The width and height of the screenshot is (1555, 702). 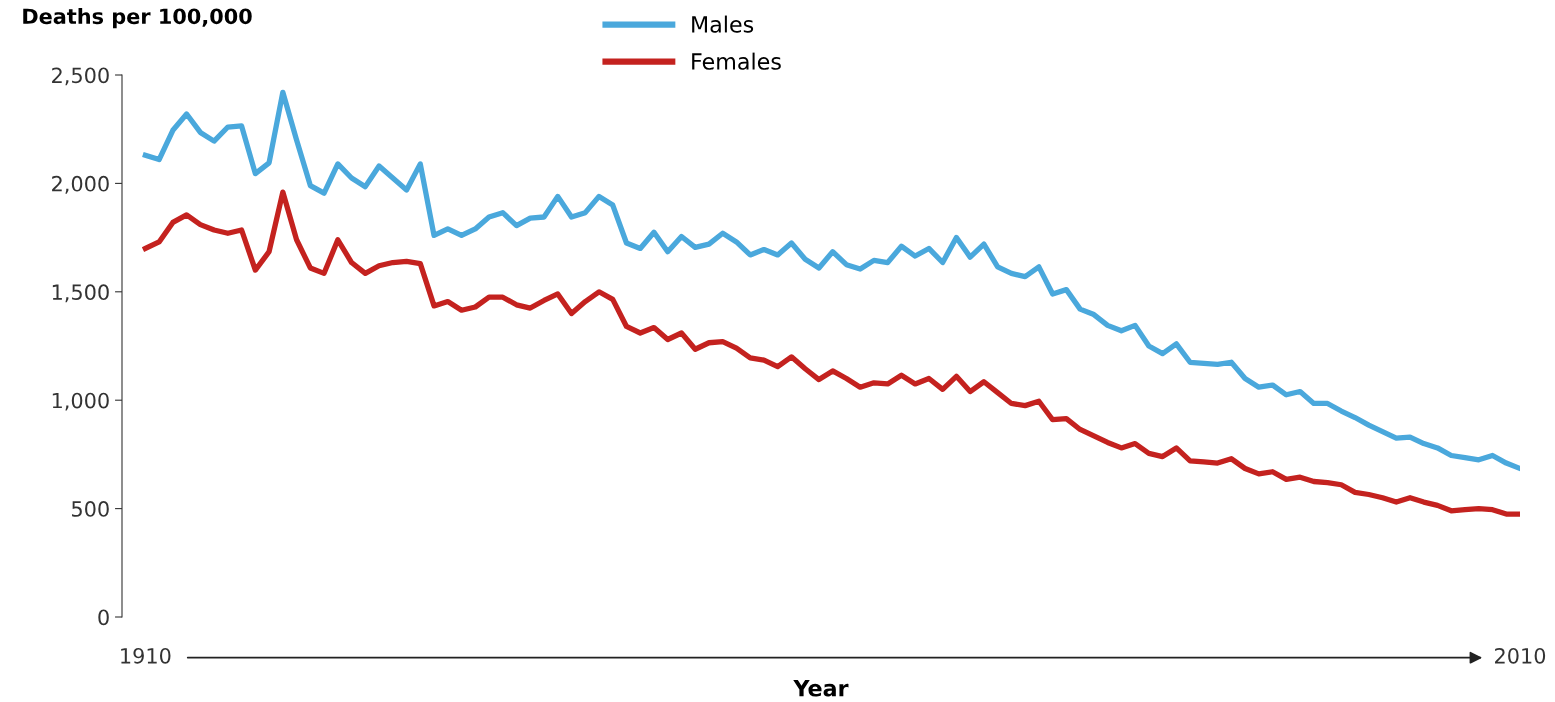 What do you see at coordinates (80, 76) in the screenshot?
I see `y-tick-label: 2,500` at bounding box center [80, 76].